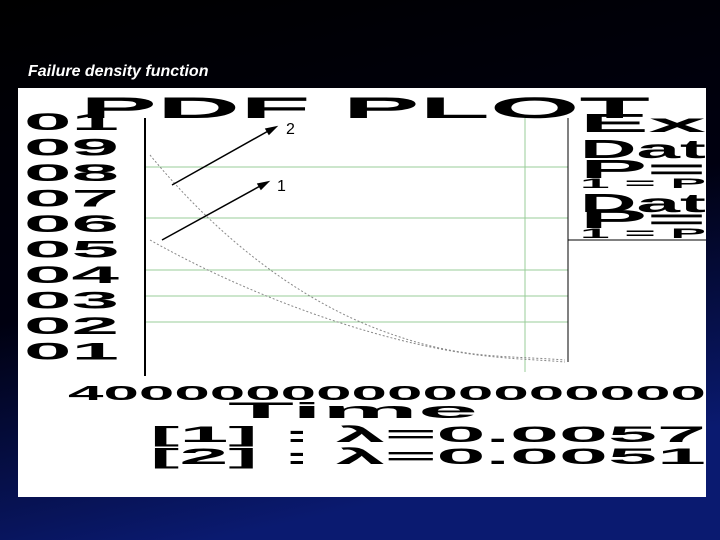 The height and width of the screenshot is (540, 720). What do you see at coordinates (428, 456) in the screenshot?
I see `note: [2] : λ=0.0051` at bounding box center [428, 456].